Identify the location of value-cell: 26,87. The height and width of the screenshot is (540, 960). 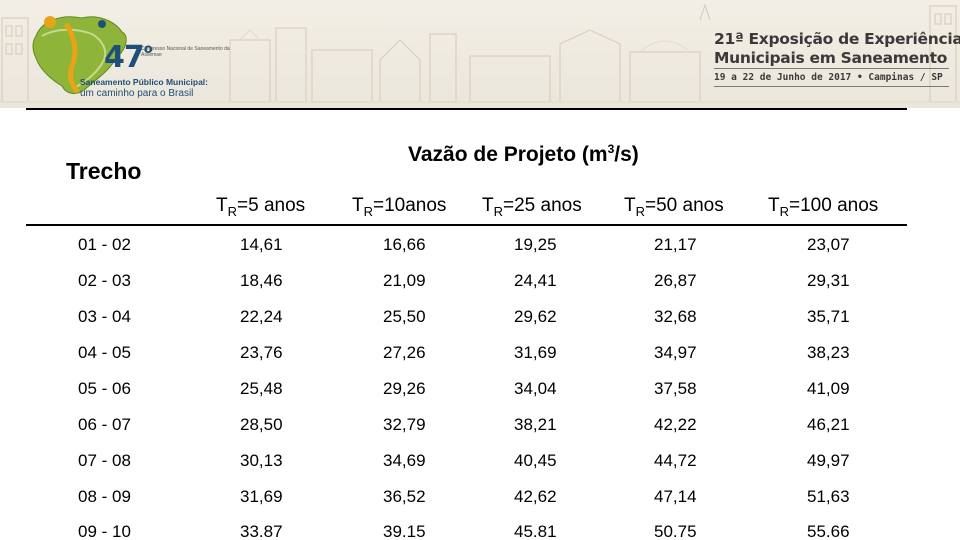
(675, 280).